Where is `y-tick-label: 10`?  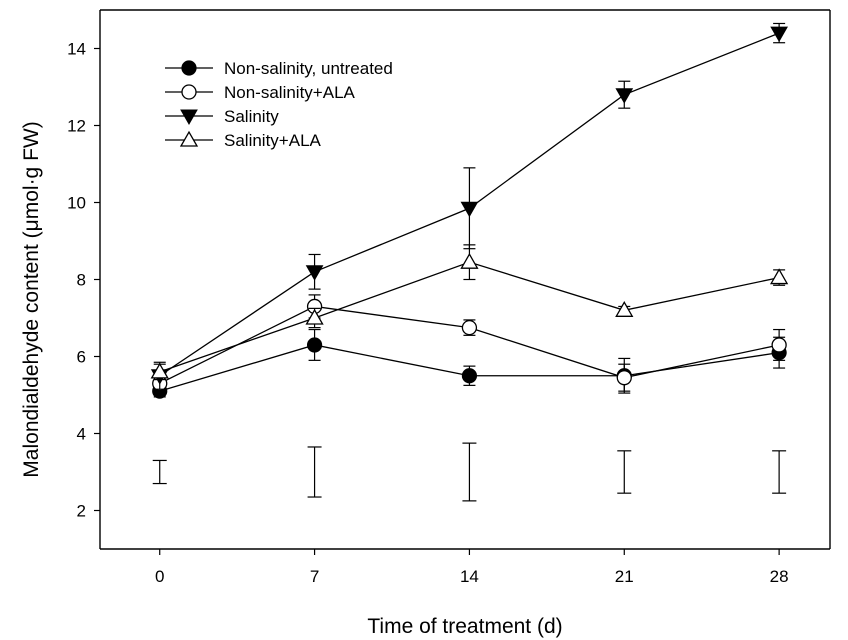 y-tick-label: 10 is located at coordinates (76, 203).